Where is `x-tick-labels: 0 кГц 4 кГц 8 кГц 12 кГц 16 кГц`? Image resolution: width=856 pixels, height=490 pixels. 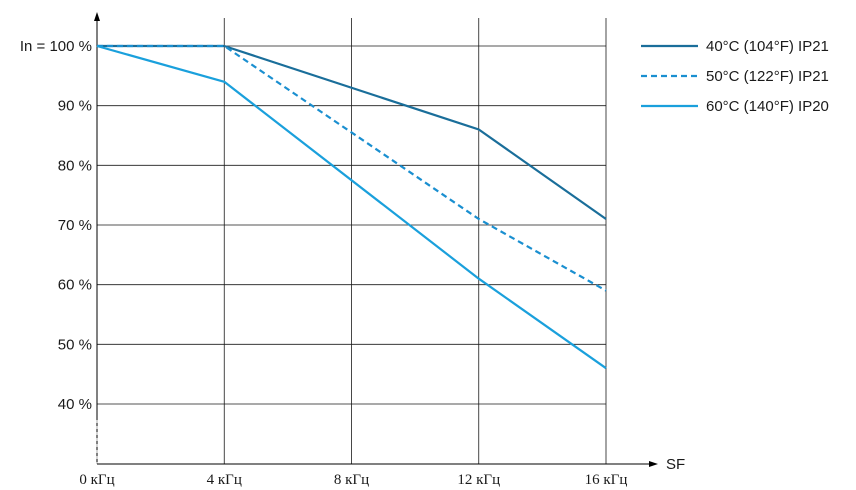
x-tick-labels: 0 кГц 4 кГц 8 кГц 12 кГц 16 кГц is located at coordinates (353, 480).